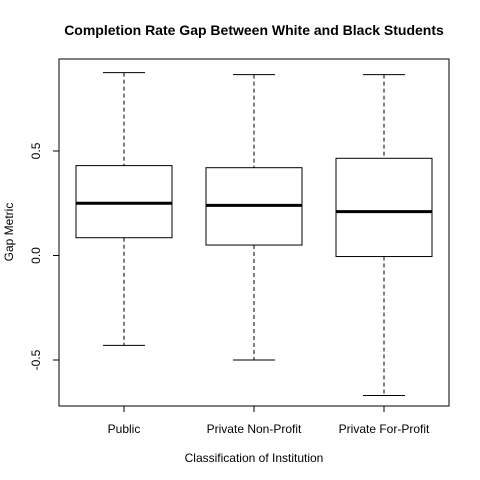  I want to click on box-private-for-profit, so click(384, 235).